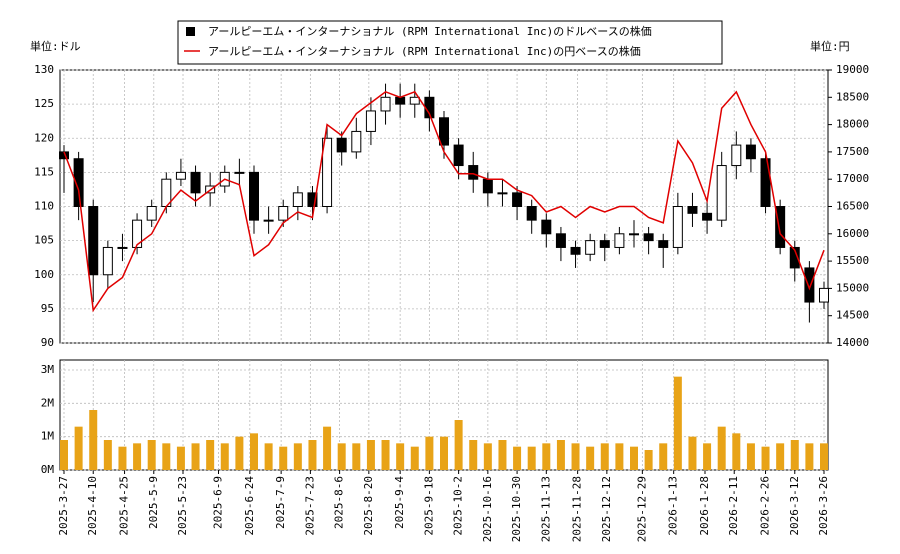 The width and height of the screenshot is (900, 554). What do you see at coordinates (182, 506) in the screenshot?
I see `x-tick-label: 2025-5-23` at bounding box center [182, 506].